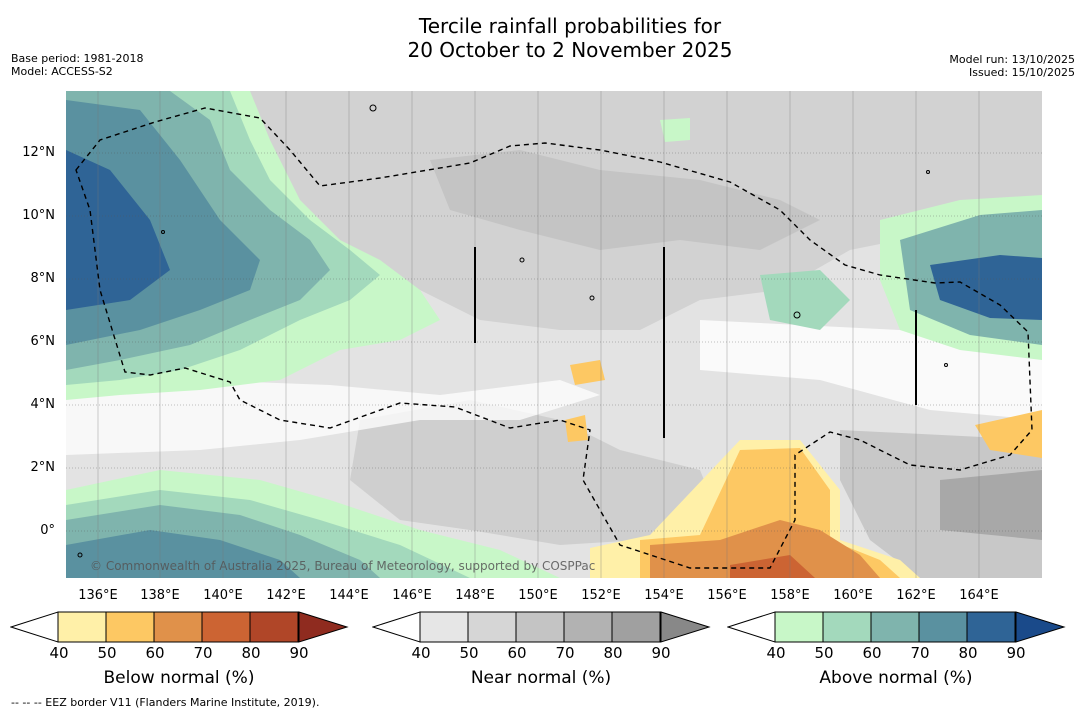  Describe the element at coordinates (587, 372) in the screenshot. I see `below-normal-patch` at that location.